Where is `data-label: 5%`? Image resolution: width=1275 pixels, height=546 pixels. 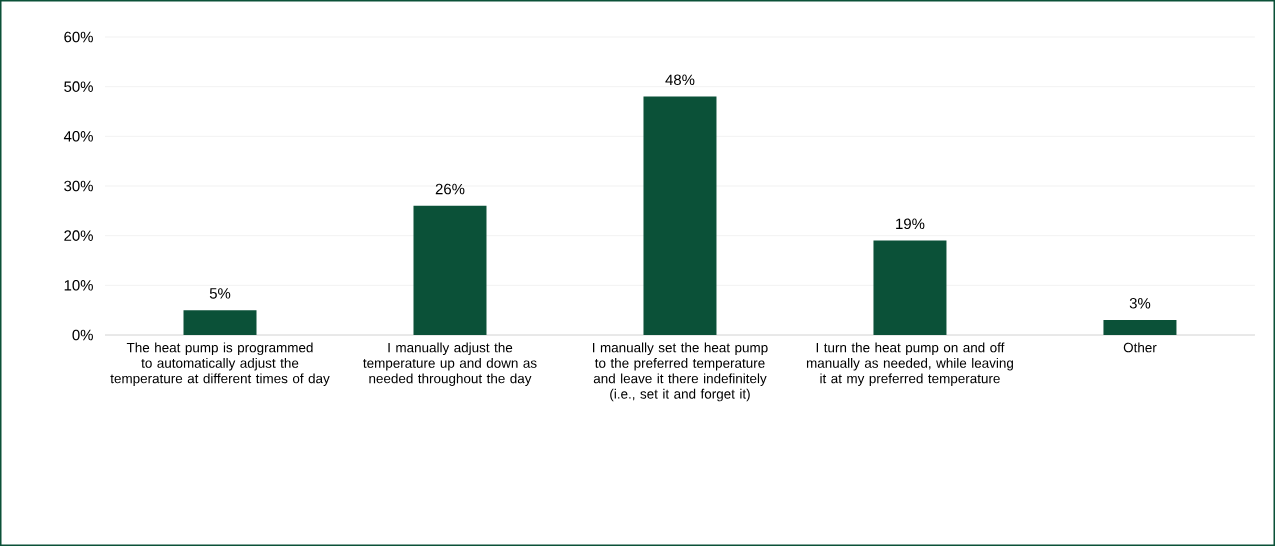 data-label: 5% is located at coordinates (220, 293).